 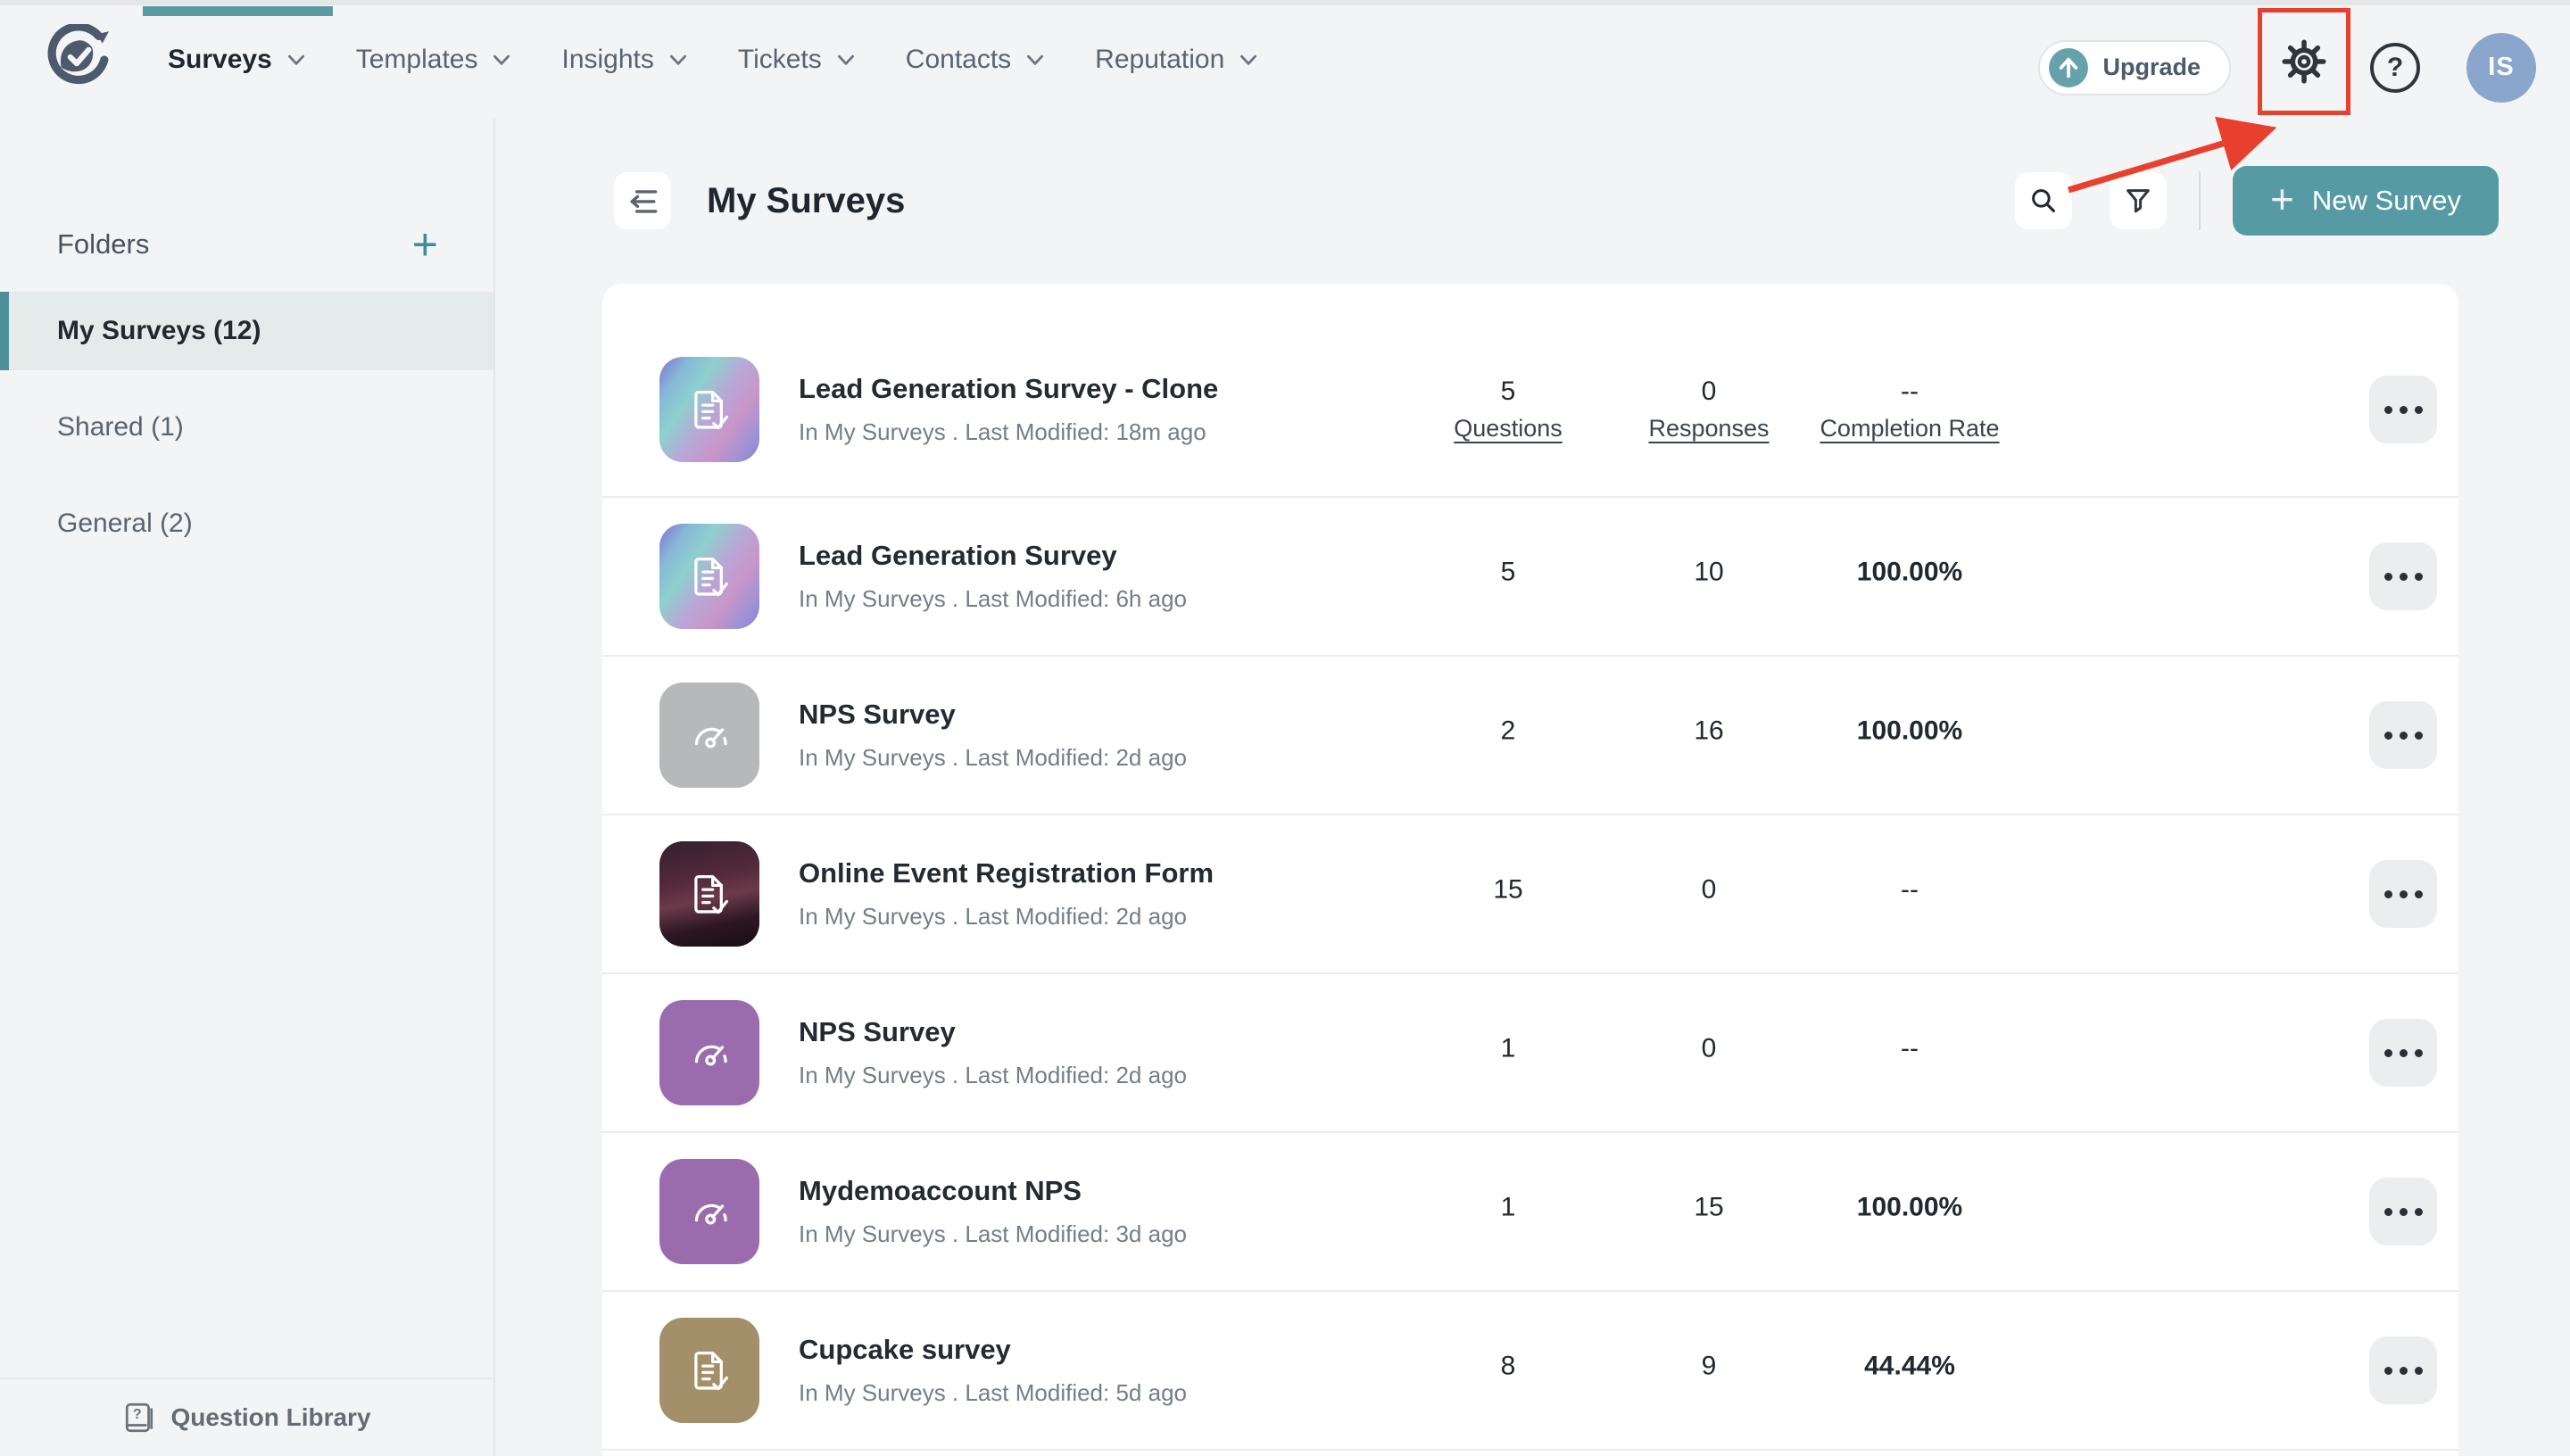 What do you see at coordinates (1508, 428) in the screenshot?
I see `questions-label: Questions` at bounding box center [1508, 428].